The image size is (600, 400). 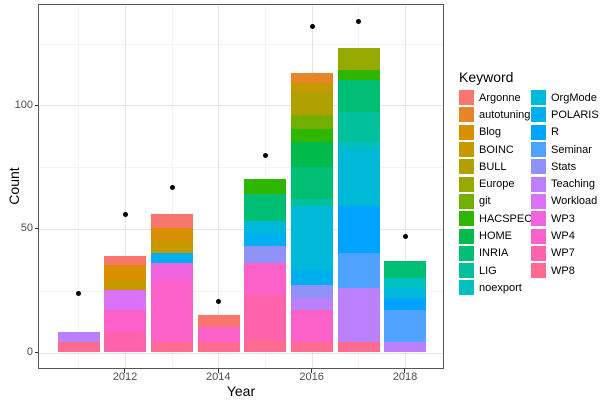 I want to click on bar-segment-2012-WP7, so click(x=125, y=342).